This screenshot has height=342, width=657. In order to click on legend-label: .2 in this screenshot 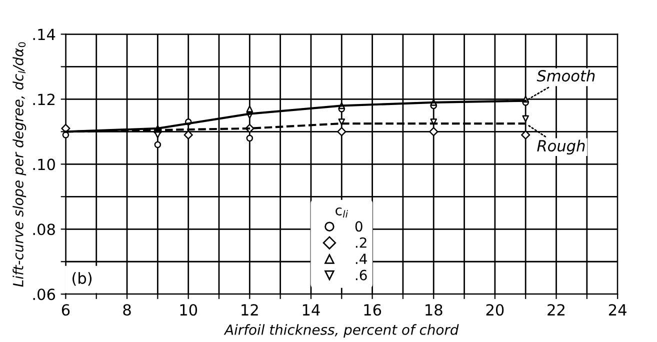, I will do `click(361, 242)`.